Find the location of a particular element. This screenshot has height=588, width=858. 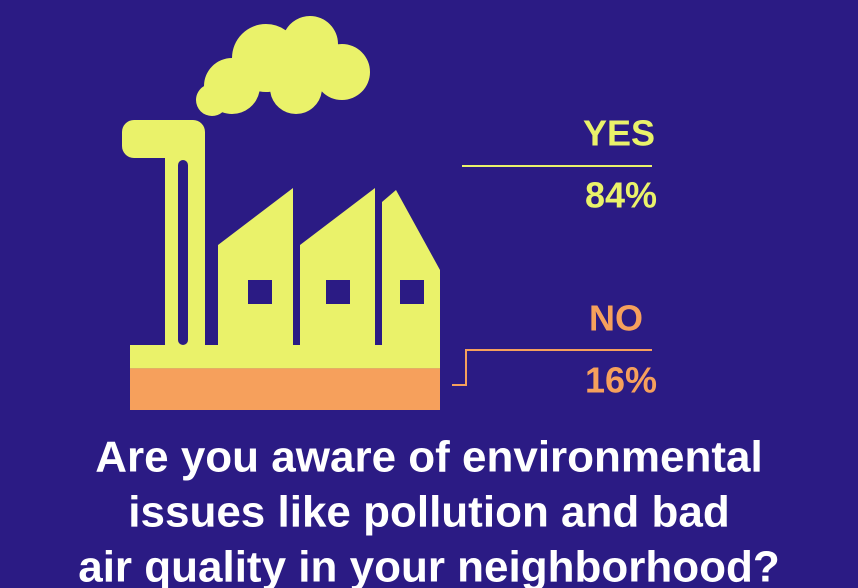

value-label: 84% is located at coordinates (621, 195).